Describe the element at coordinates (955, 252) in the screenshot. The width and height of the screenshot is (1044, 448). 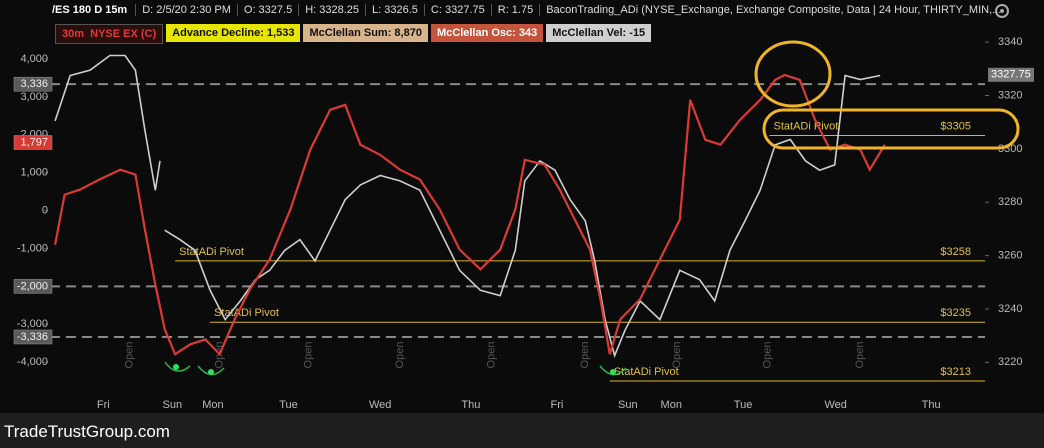
I see `pivot-price: $3258` at that location.